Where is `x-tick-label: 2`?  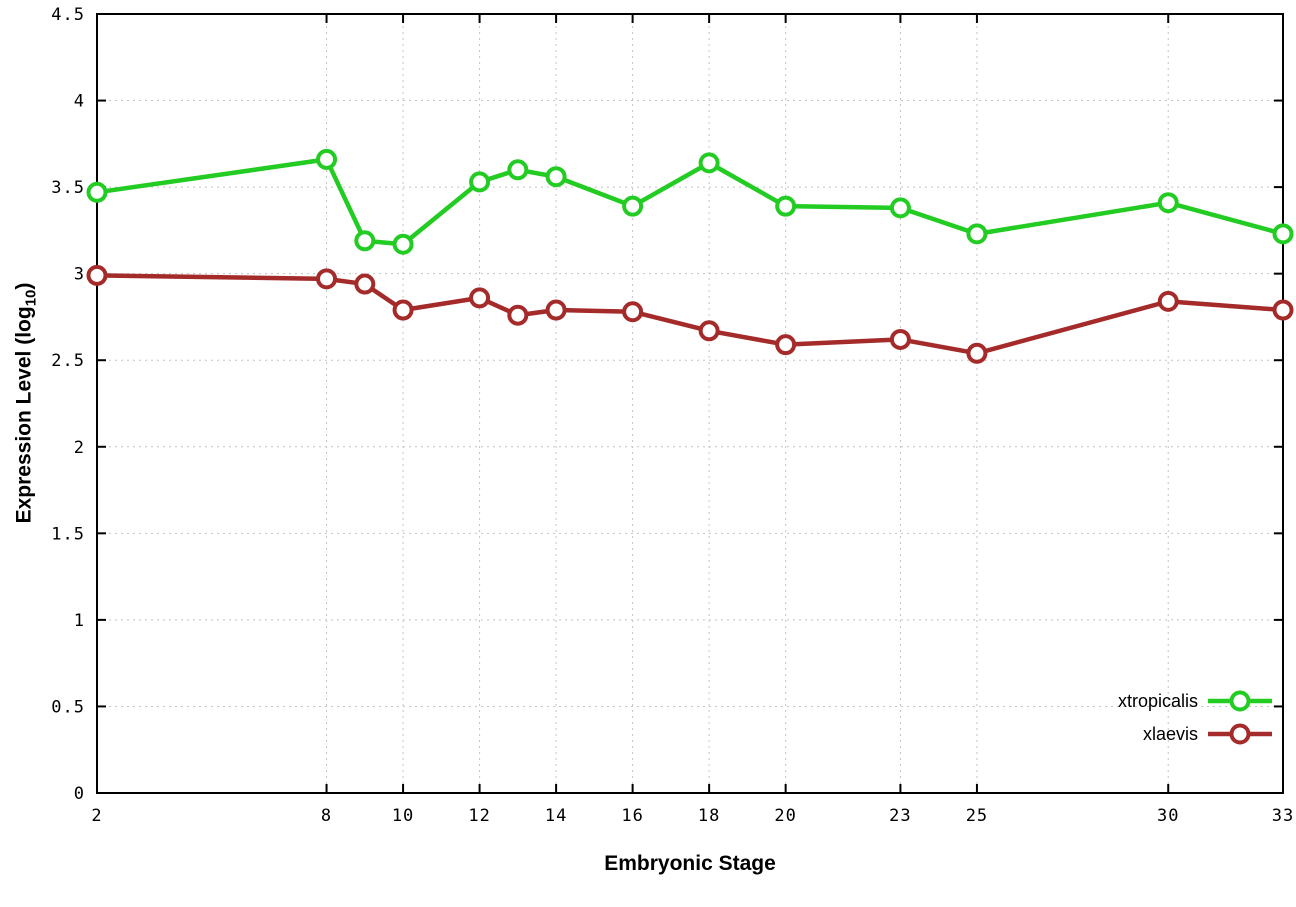
x-tick-label: 2 is located at coordinates (96, 816).